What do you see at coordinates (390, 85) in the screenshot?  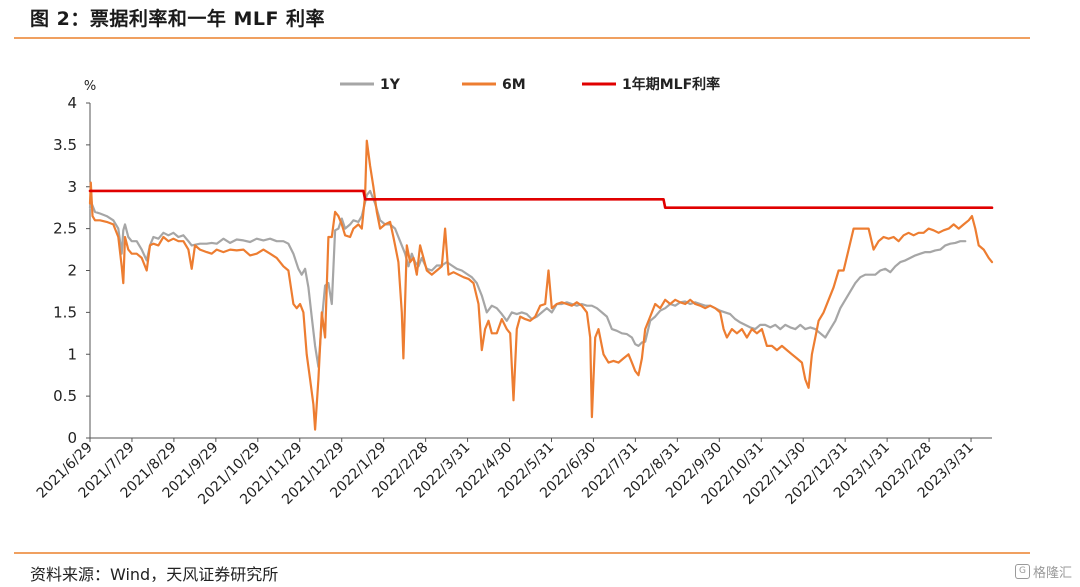 I see `legend-label: 1Y` at bounding box center [390, 85].